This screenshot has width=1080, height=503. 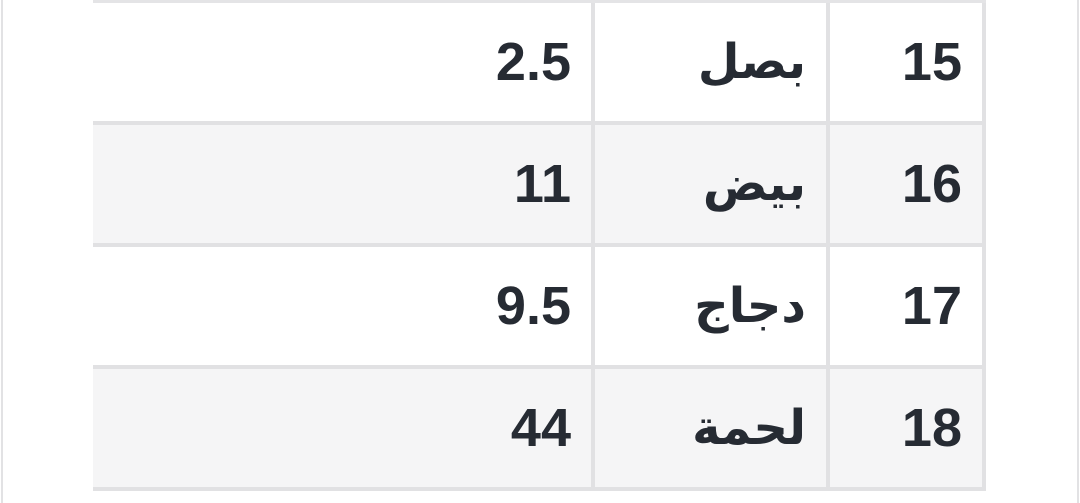 What do you see at coordinates (533, 62) in the screenshot?
I see `item-value-cell: 2.5` at bounding box center [533, 62].